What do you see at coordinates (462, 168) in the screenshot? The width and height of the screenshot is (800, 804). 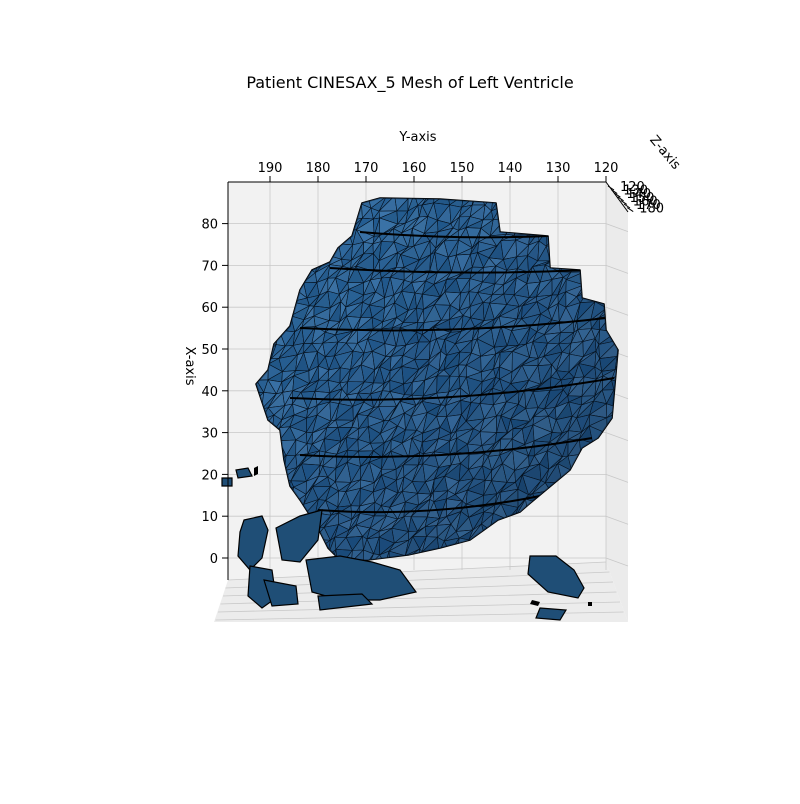 I see `y-tick-label: 150` at bounding box center [462, 168].